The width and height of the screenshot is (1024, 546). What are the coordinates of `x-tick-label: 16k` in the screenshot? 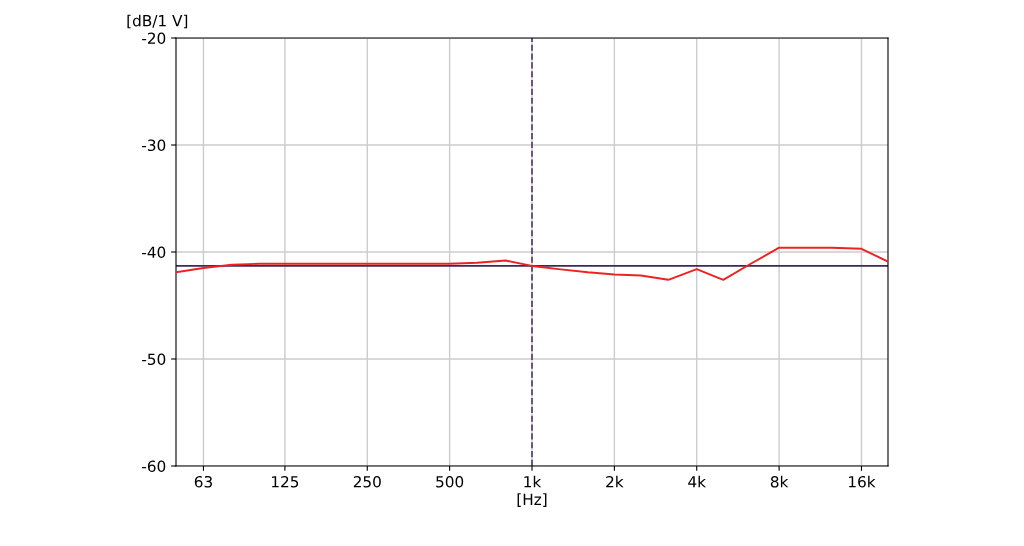 It's located at (862, 481).